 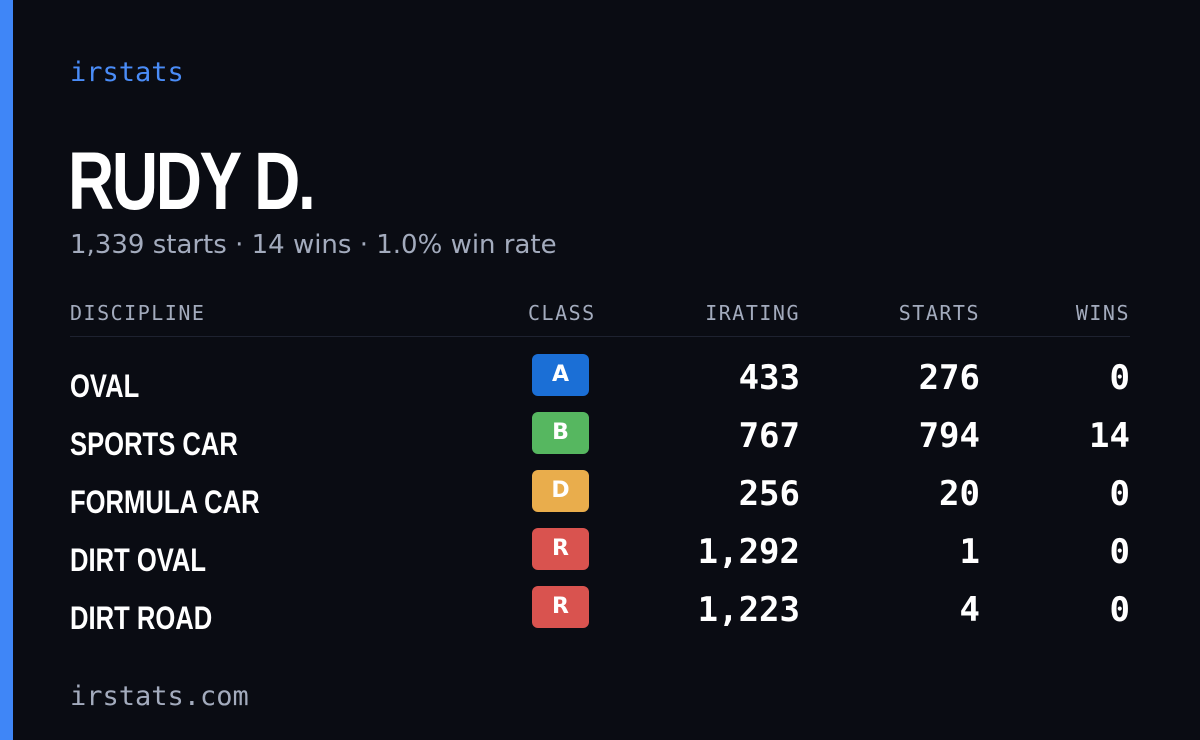 I want to click on footer-url: irstats.com, so click(x=159, y=696).